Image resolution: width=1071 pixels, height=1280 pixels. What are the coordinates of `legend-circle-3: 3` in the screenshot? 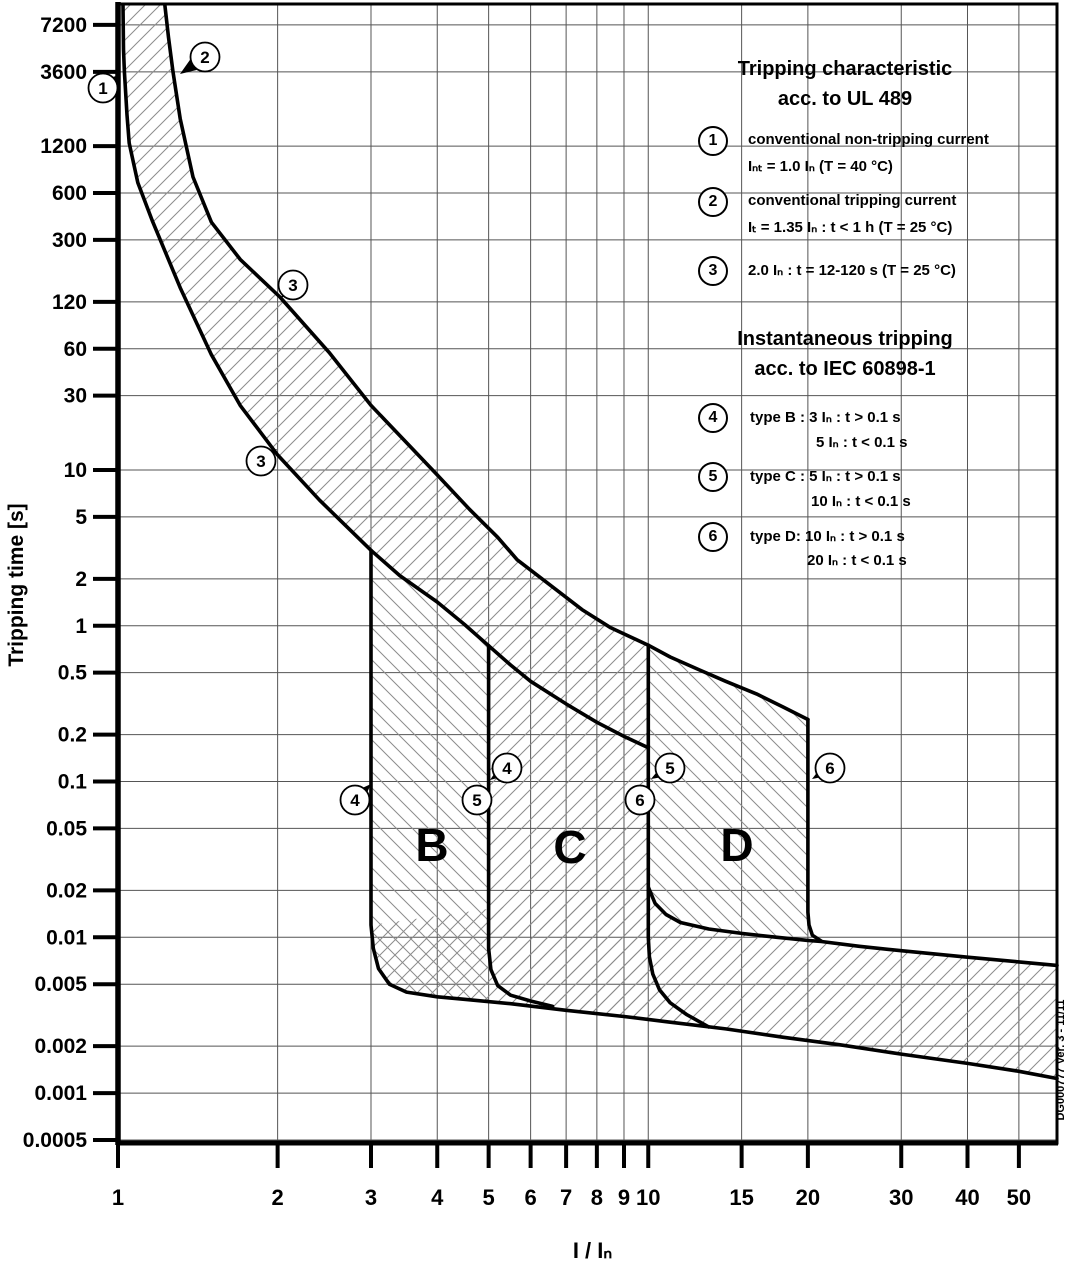 It's located at (713, 271).